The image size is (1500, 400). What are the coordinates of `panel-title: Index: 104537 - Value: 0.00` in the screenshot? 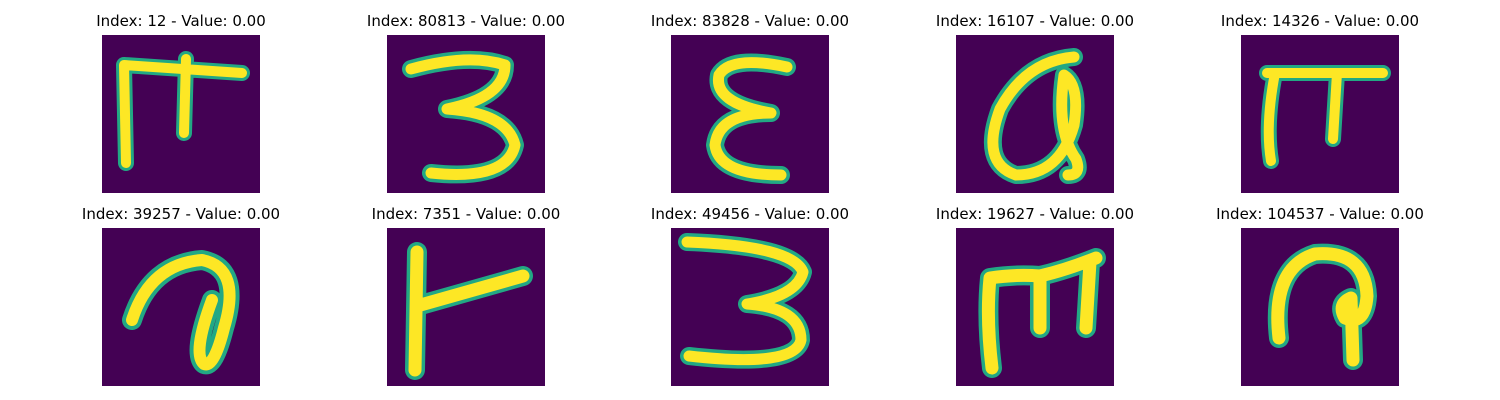 It's located at (1320, 214).